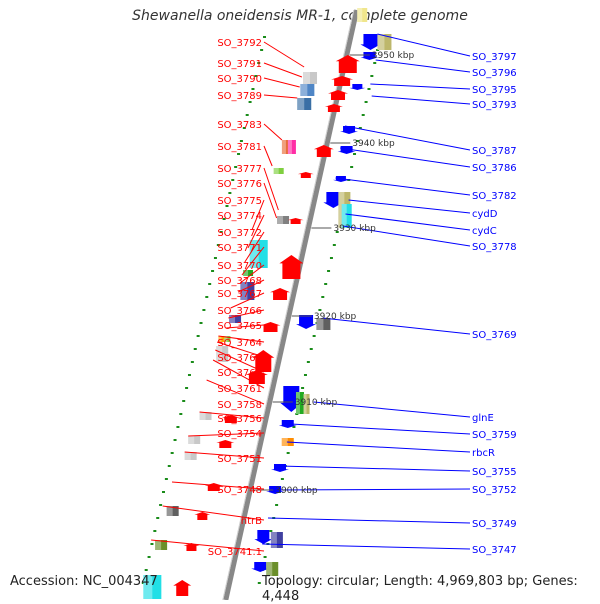 The height and width of the screenshot is (604, 600). What do you see at coordinates (239, 201) in the screenshot?
I see `gene-label: SO_3775` at bounding box center [239, 201].